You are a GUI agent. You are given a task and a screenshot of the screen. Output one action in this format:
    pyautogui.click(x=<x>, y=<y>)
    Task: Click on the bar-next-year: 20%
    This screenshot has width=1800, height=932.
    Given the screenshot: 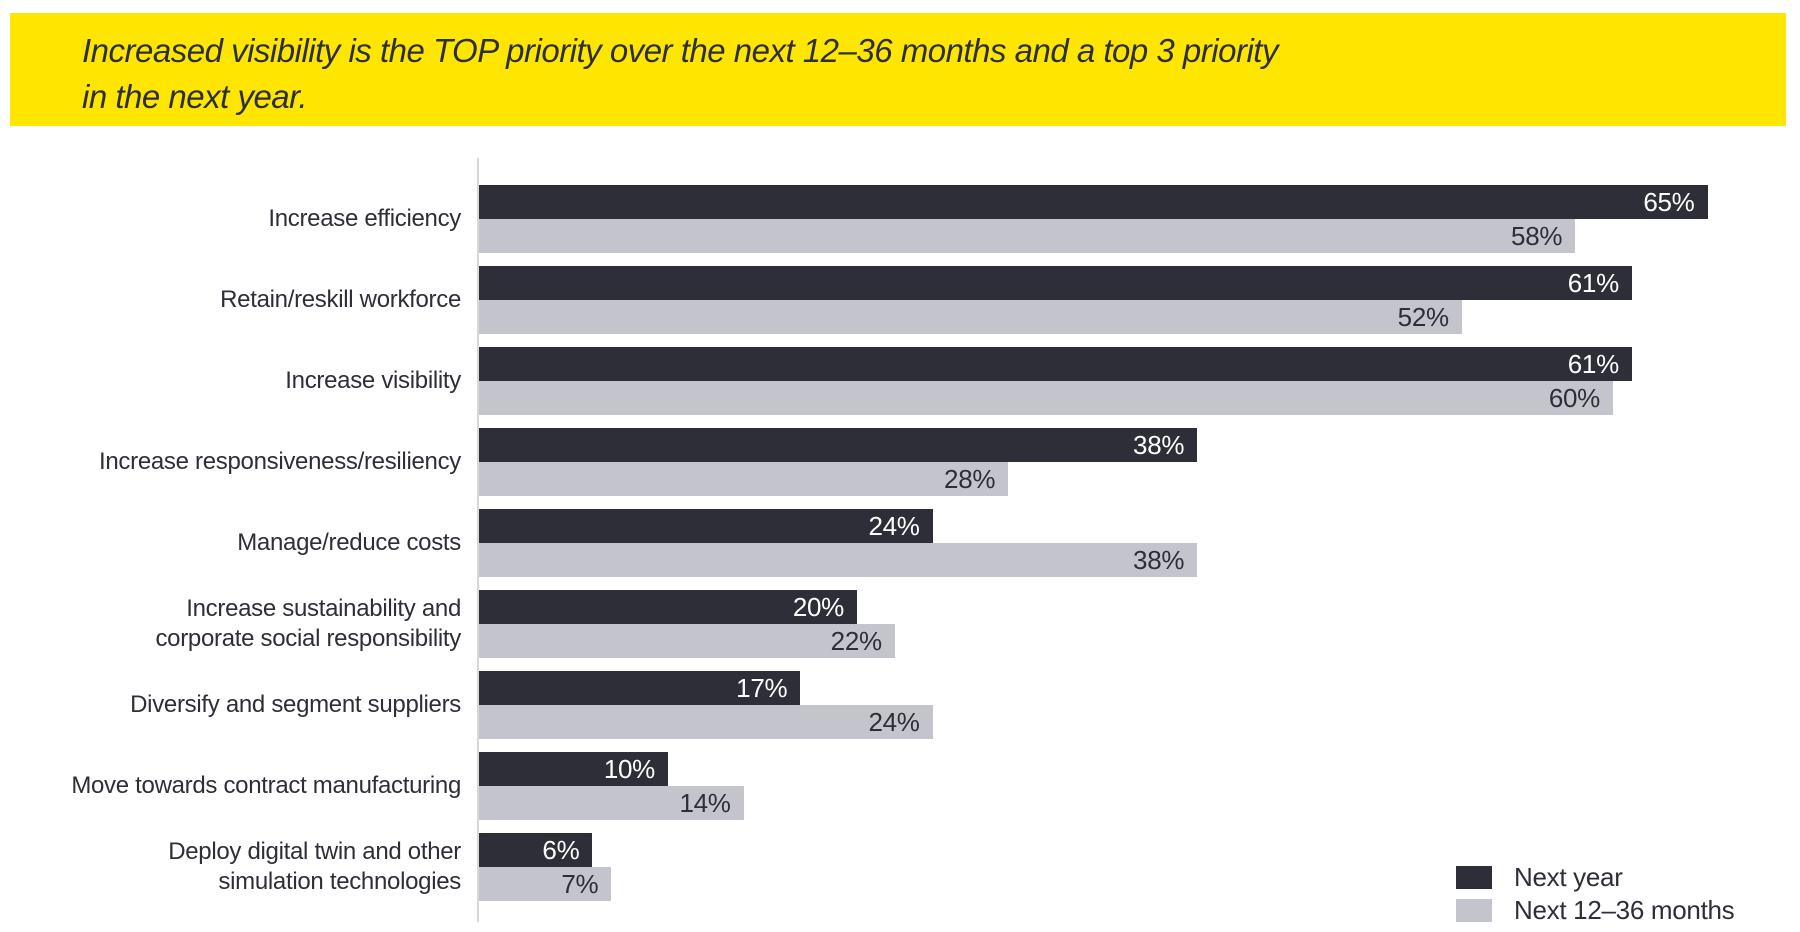 What is the action you would take?
    pyautogui.click(x=668, y=607)
    